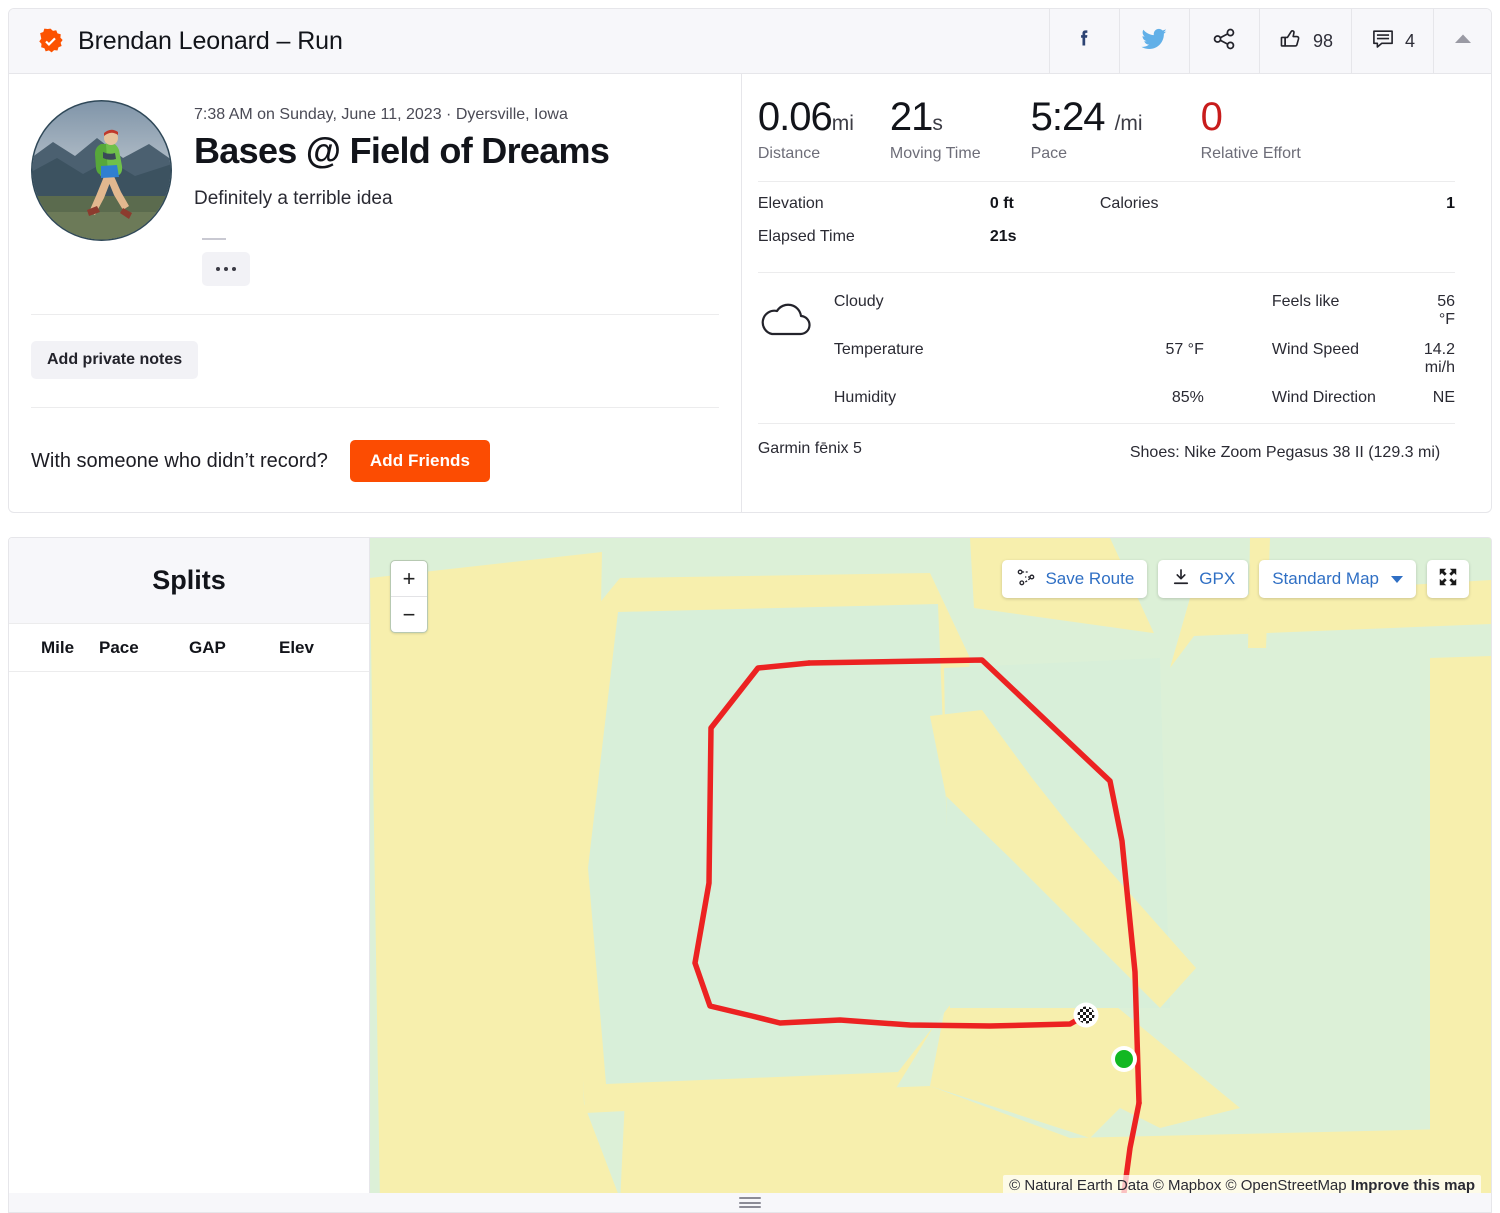 The image size is (1500, 1213). I want to click on checkered-flag-marker, so click(1086, 1015).